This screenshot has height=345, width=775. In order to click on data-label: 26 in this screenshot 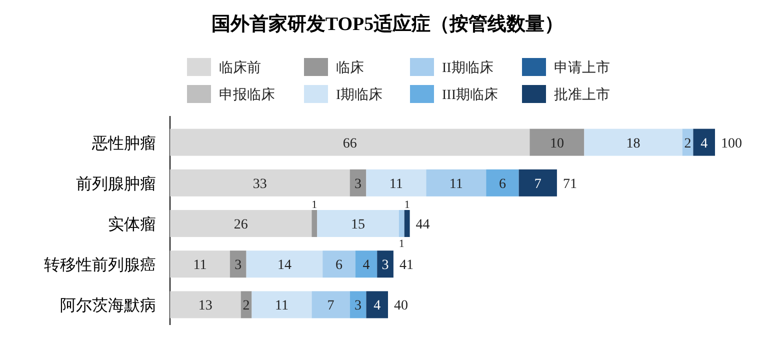, I will do `click(241, 225)`.